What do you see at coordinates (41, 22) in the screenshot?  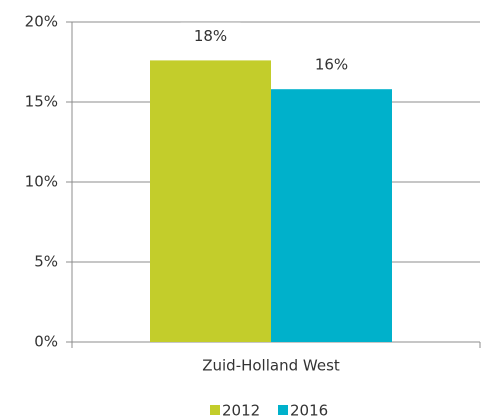 I see `y-tick-label: 20%` at bounding box center [41, 22].